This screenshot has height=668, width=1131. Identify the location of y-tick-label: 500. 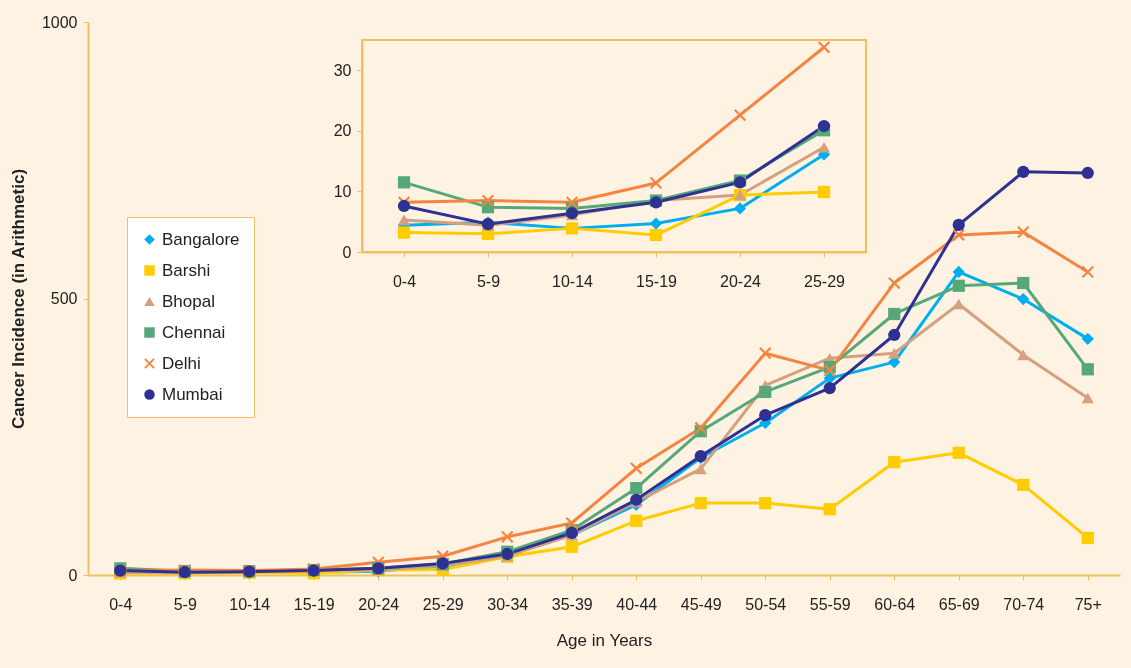
(64, 298).